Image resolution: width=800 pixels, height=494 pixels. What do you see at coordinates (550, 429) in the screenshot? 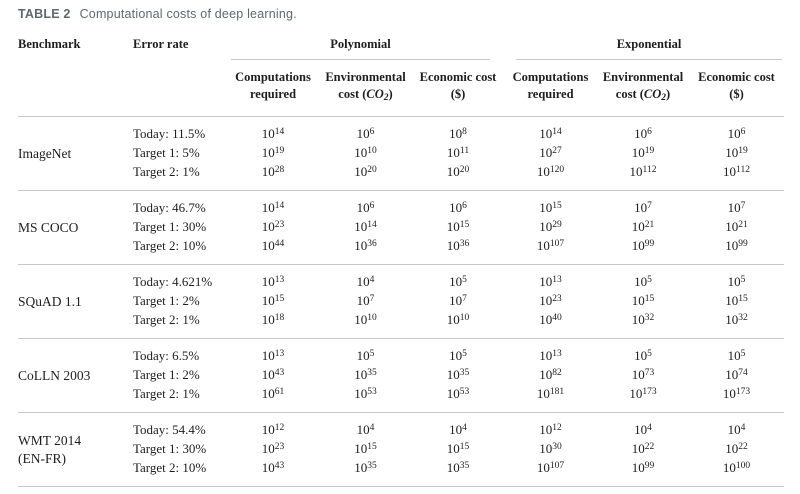
I see `cell-exponential-computations: 1012` at bounding box center [550, 429].